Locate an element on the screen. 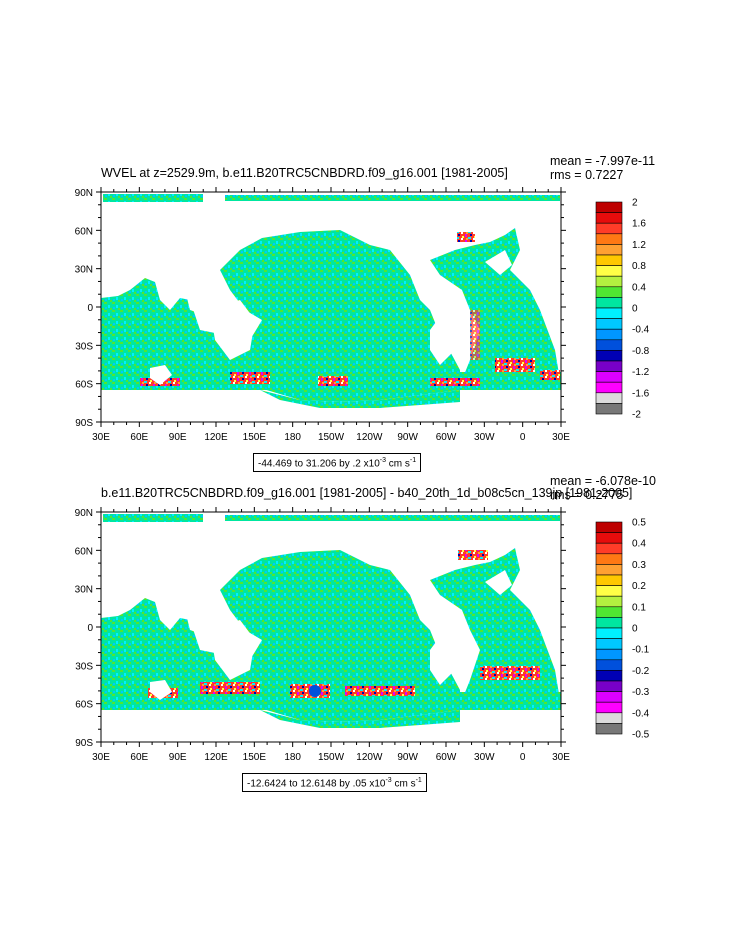 The height and width of the screenshot is (945, 733). colorbar-label: 0.5 is located at coordinates (639, 523).